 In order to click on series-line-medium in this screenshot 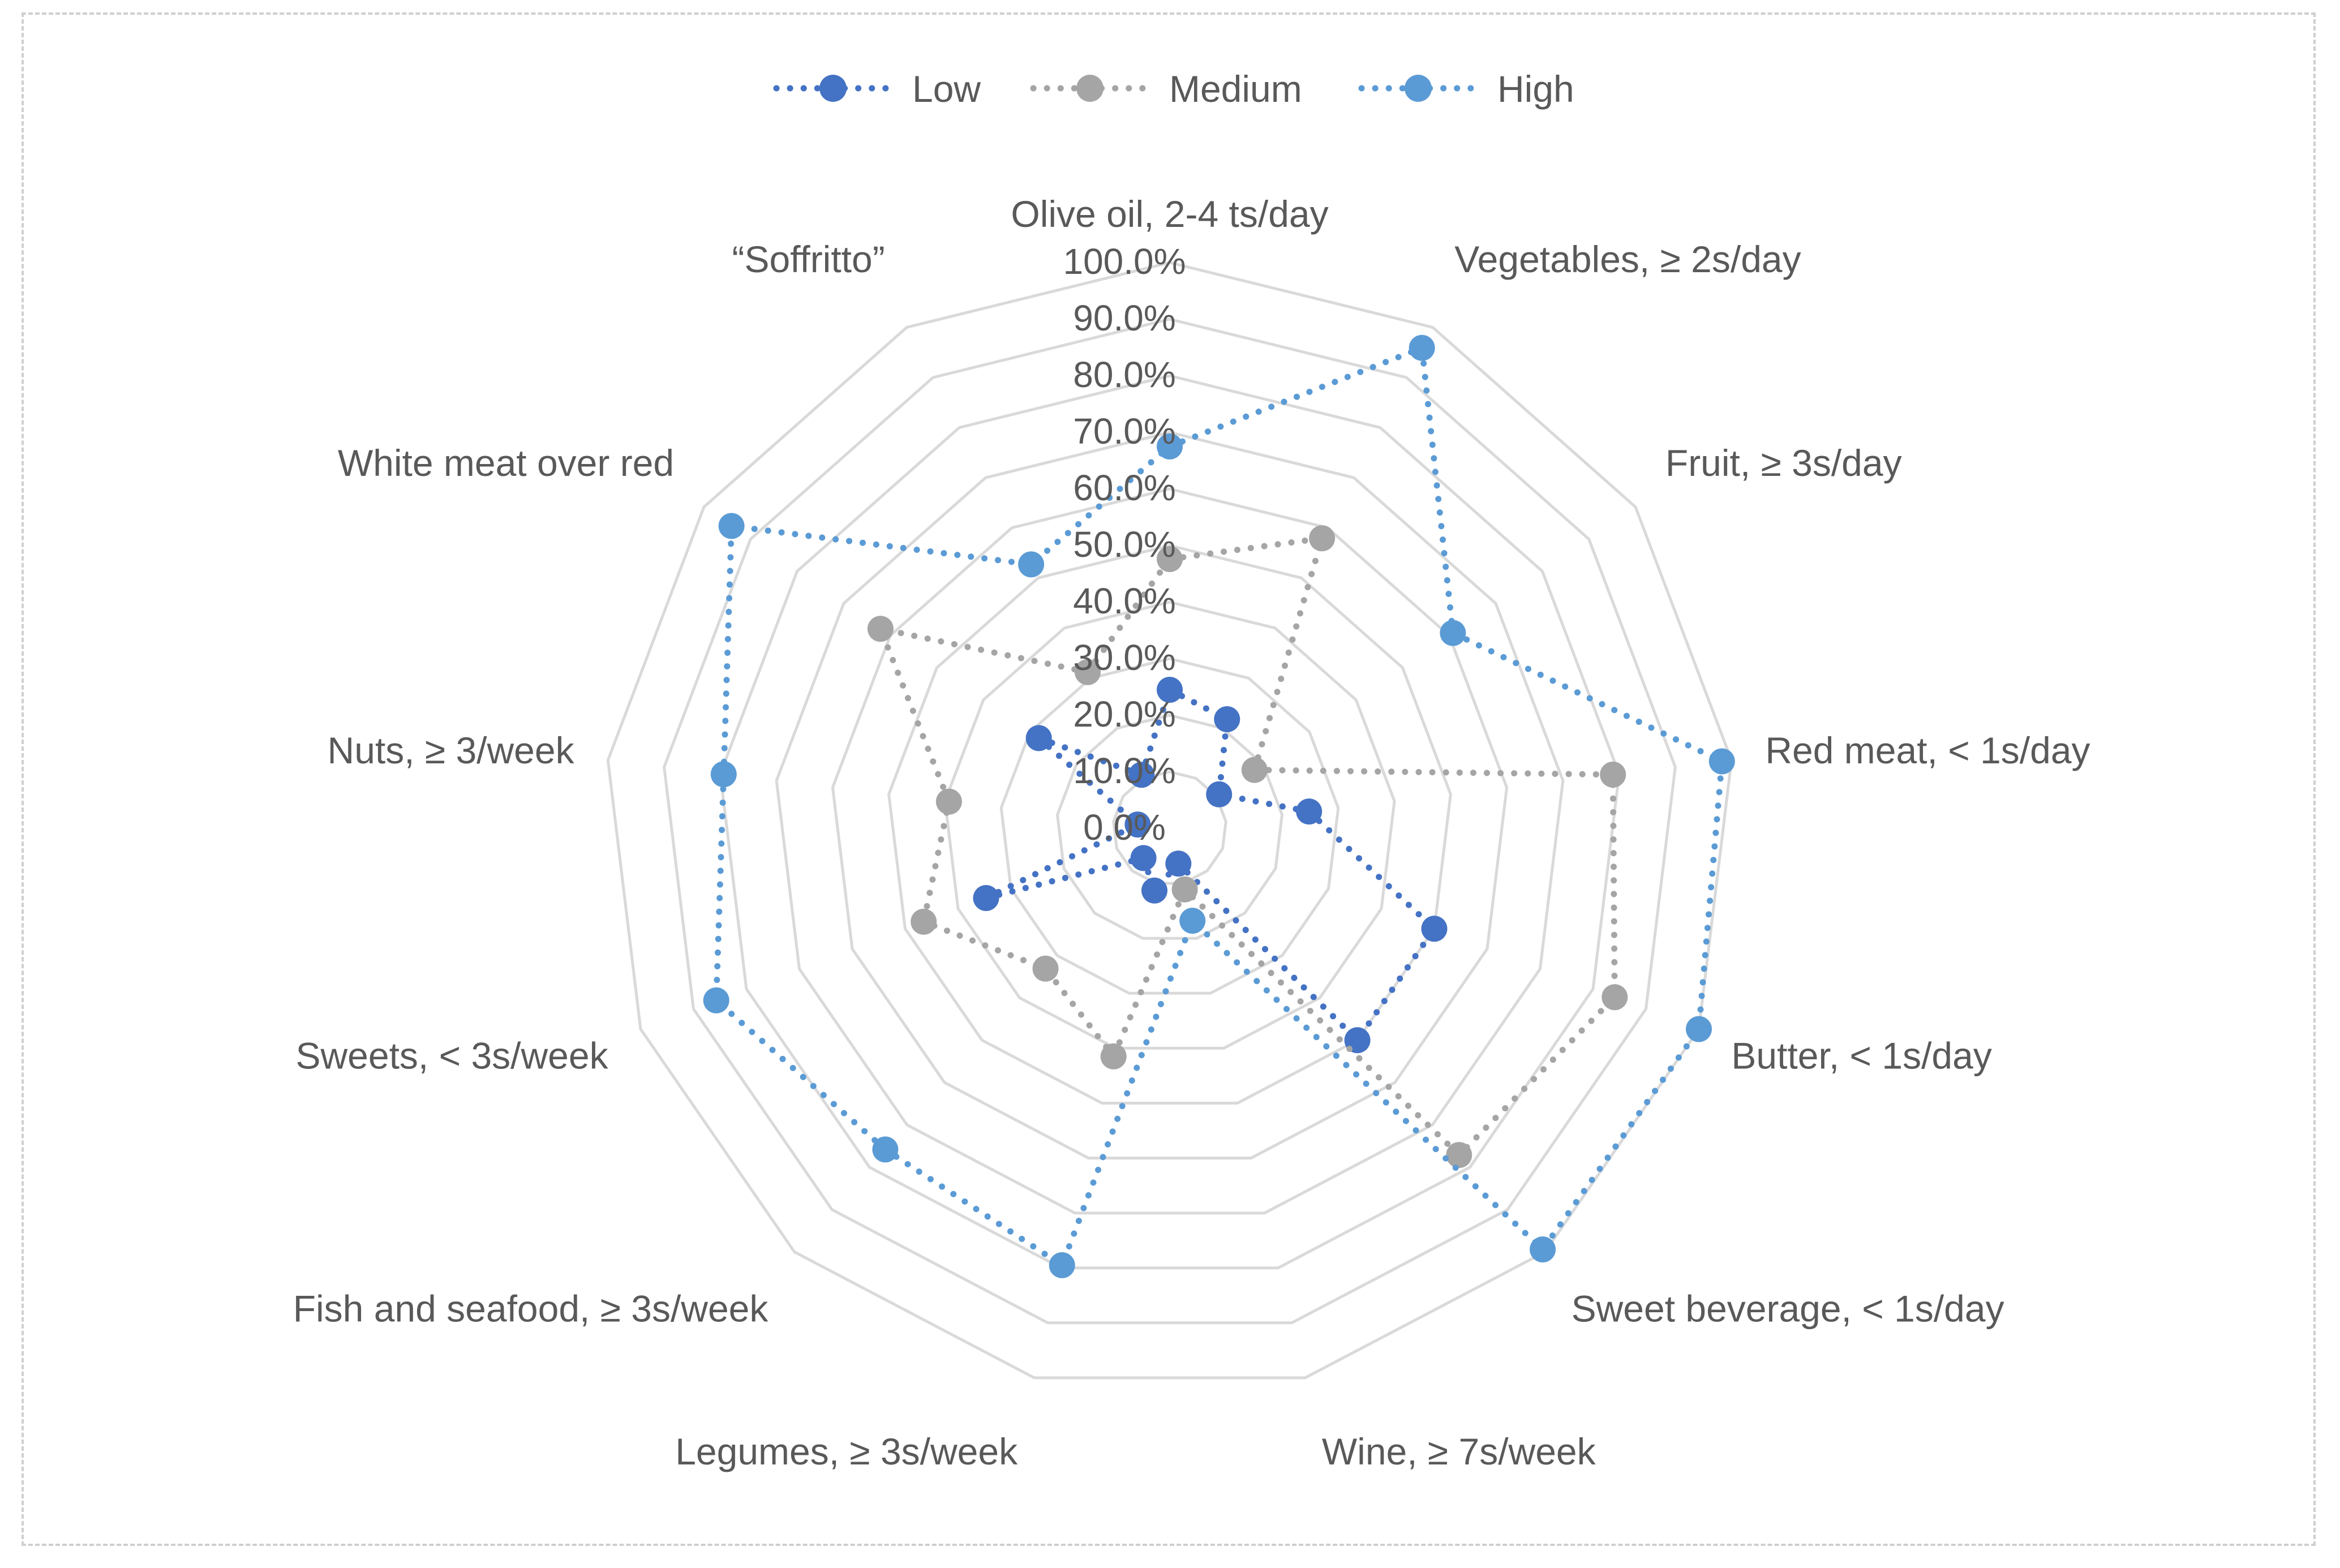, I will do `click(1246, 847)`.